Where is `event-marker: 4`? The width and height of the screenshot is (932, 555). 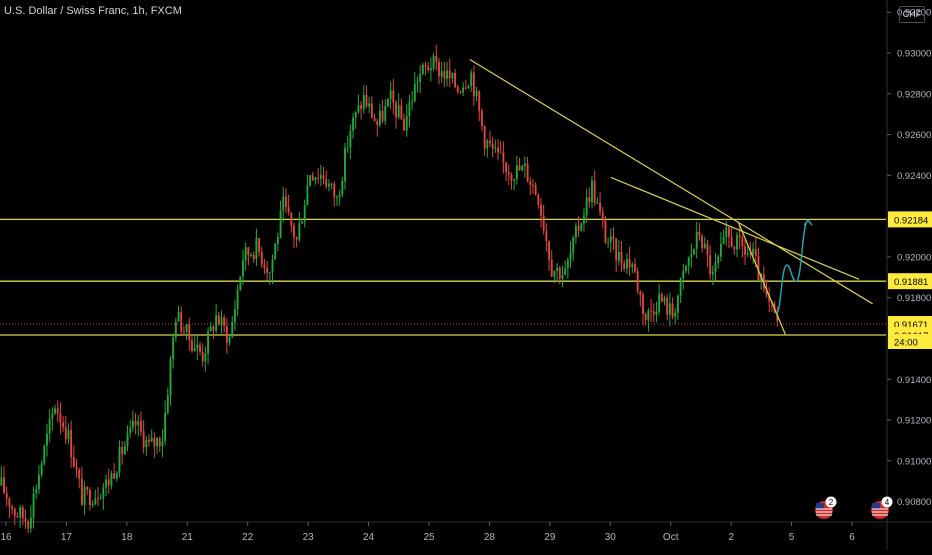 event-marker: 4 is located at coordinates (882, 508).